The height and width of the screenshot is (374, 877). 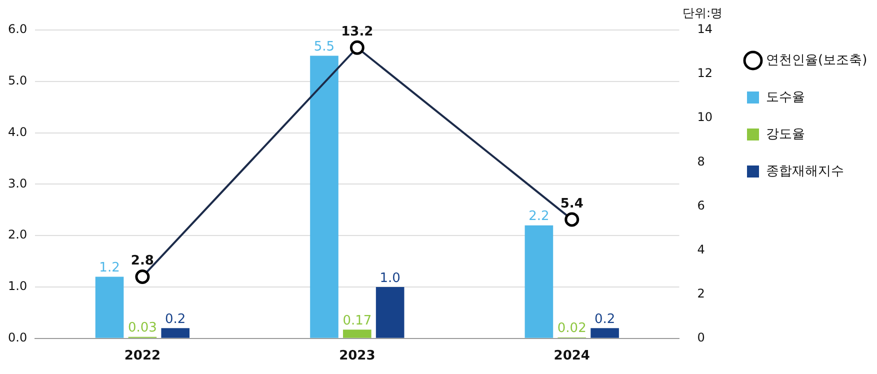 I want to click on data-label: 1.0, so click(x=390, y=278).